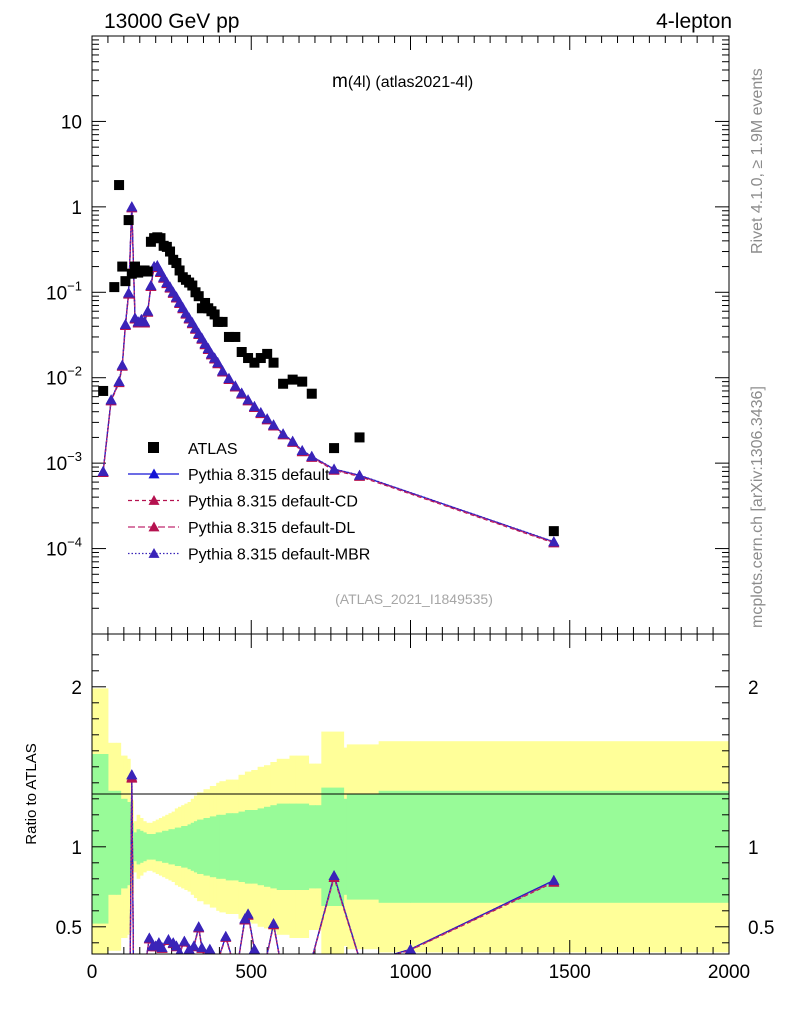 Image resolution: width=786 pixels, height=1024 pixels. Describe the element at coordinates (64, 377) in the screenshot. I see `main-ytick-label: 10⁻²` at that location.